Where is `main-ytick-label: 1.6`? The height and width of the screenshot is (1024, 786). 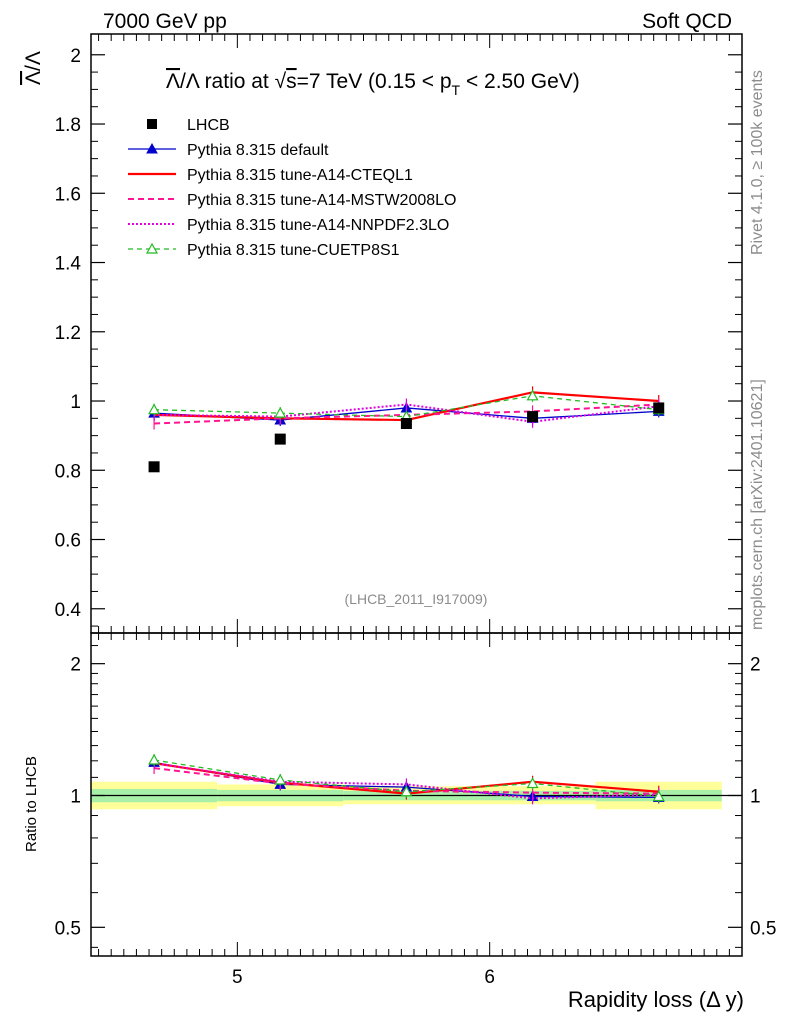 main-ytick-label: 1.6 is located at coordinates (68, 194).